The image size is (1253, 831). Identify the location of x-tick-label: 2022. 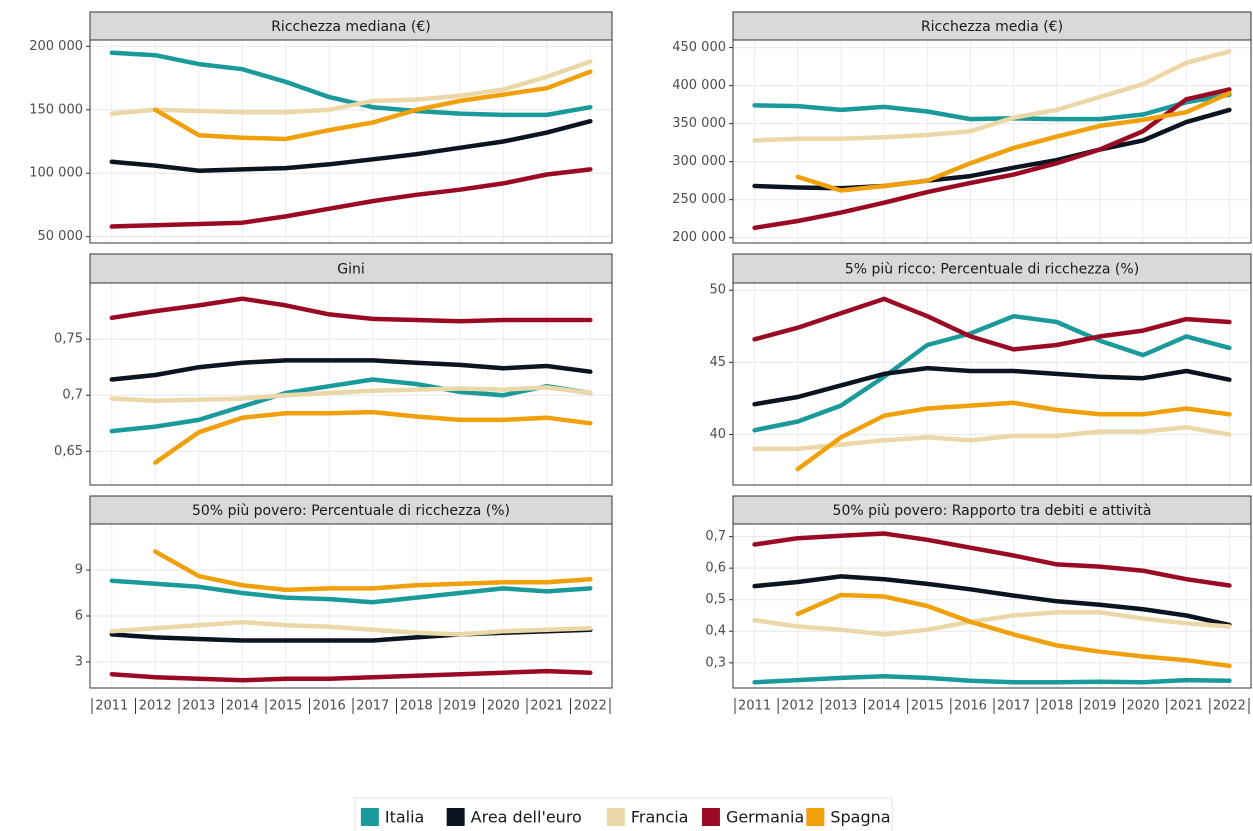
(590, 706).